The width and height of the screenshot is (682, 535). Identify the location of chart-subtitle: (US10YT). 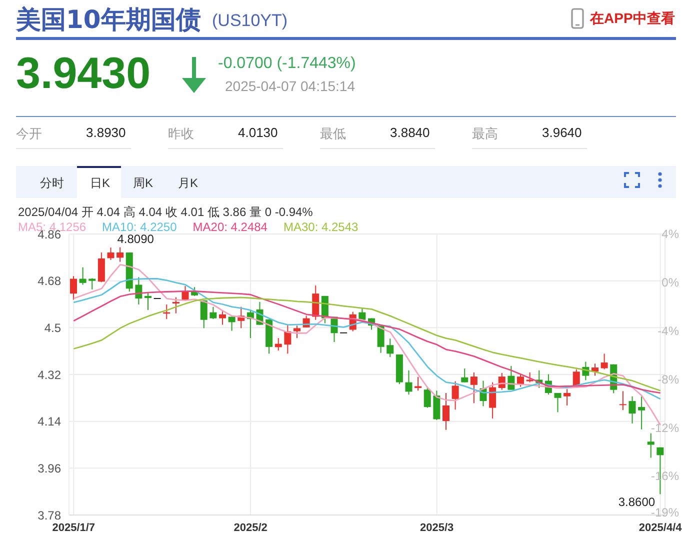
(250, 21).